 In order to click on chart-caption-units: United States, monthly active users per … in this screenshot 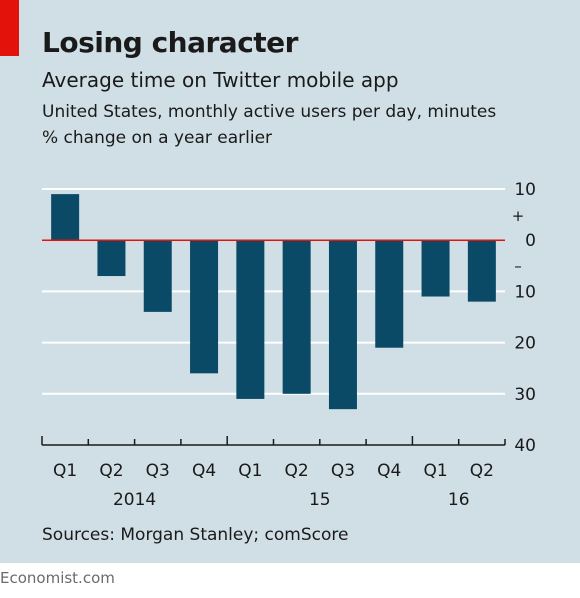, I will do `click(269, 112)`.